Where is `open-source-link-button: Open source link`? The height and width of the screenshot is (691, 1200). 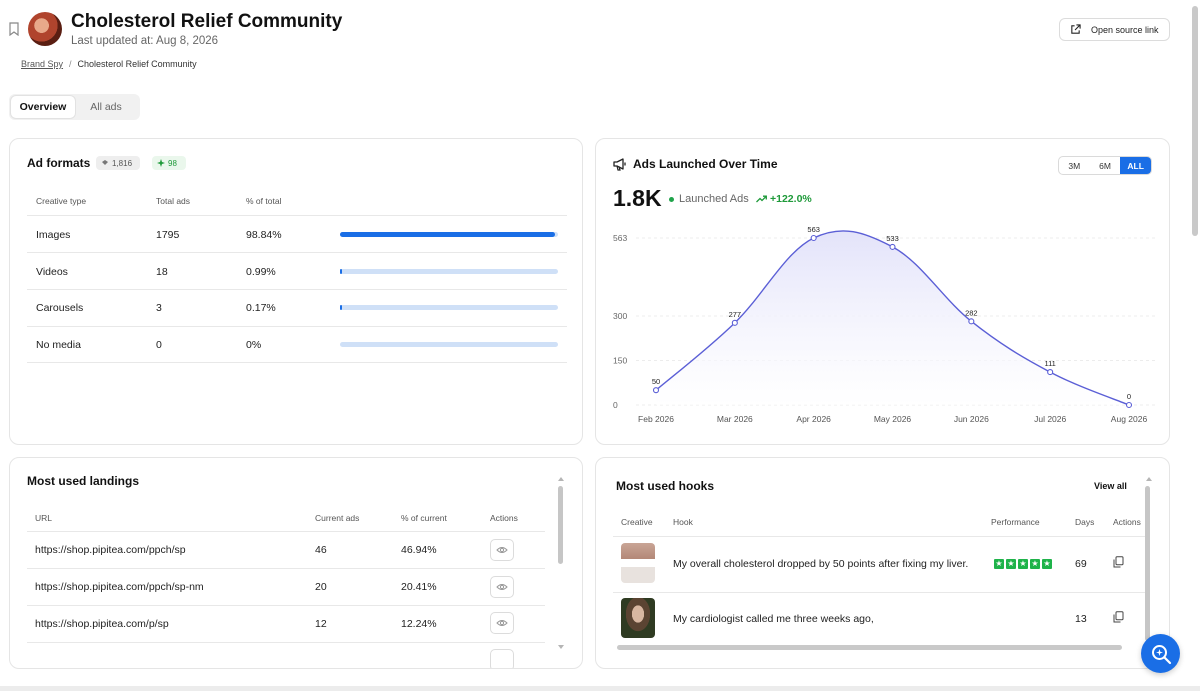
open-source-link-button: Open source link is located at coordinates (1114, 29).